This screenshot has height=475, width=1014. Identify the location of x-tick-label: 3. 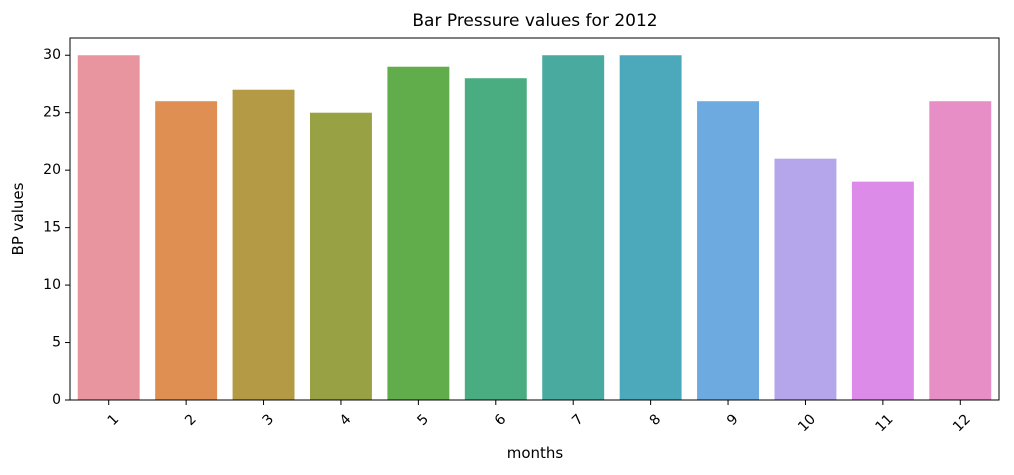
(269, 420).